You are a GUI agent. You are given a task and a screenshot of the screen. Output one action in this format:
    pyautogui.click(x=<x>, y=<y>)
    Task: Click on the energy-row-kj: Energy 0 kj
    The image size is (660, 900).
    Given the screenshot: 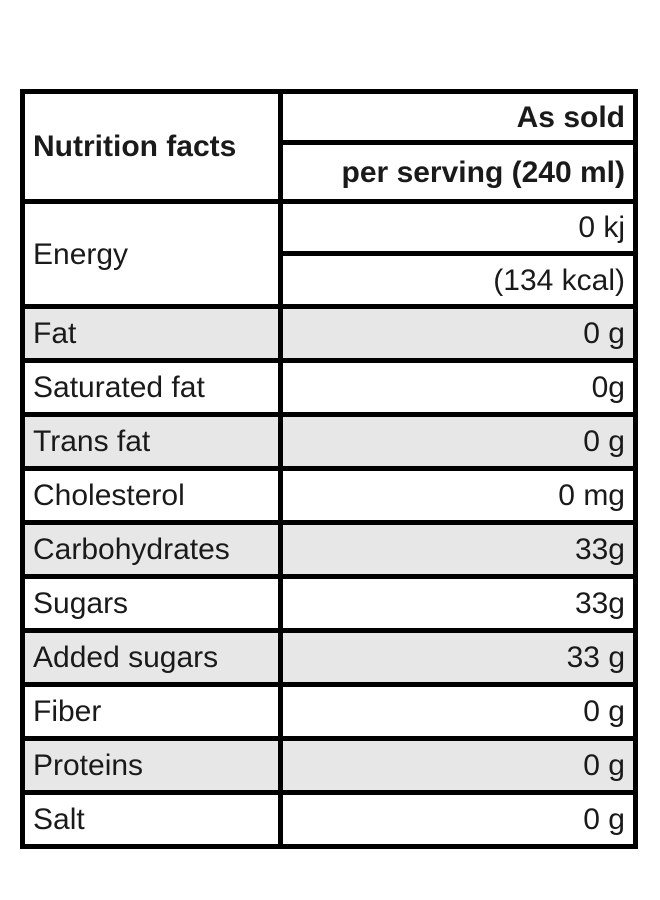 What is the action you would take?
    pyautogui.click(x=329, y=254)
    